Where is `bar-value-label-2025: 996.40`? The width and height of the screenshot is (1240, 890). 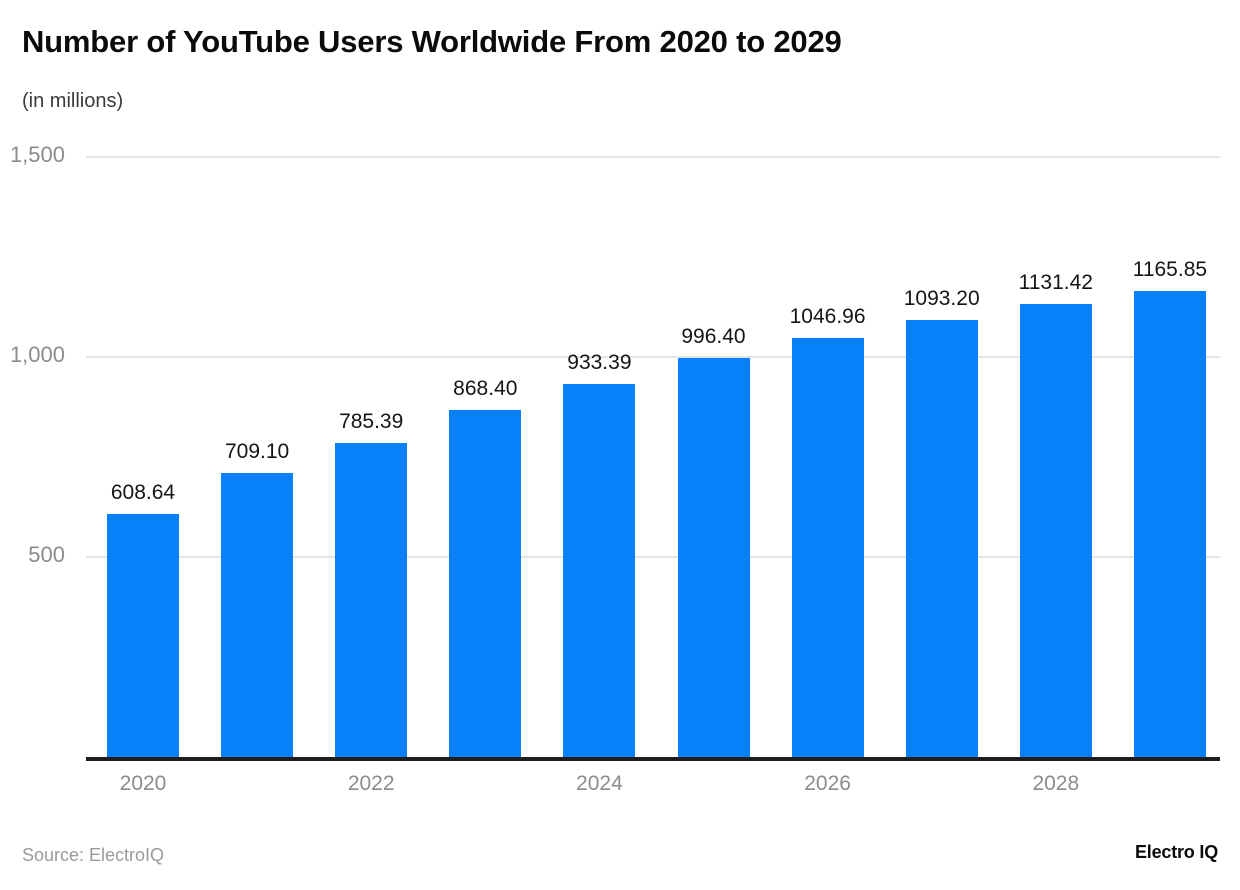 bar-value-label-2025: 996.40 is located at coordinates (713, 337).